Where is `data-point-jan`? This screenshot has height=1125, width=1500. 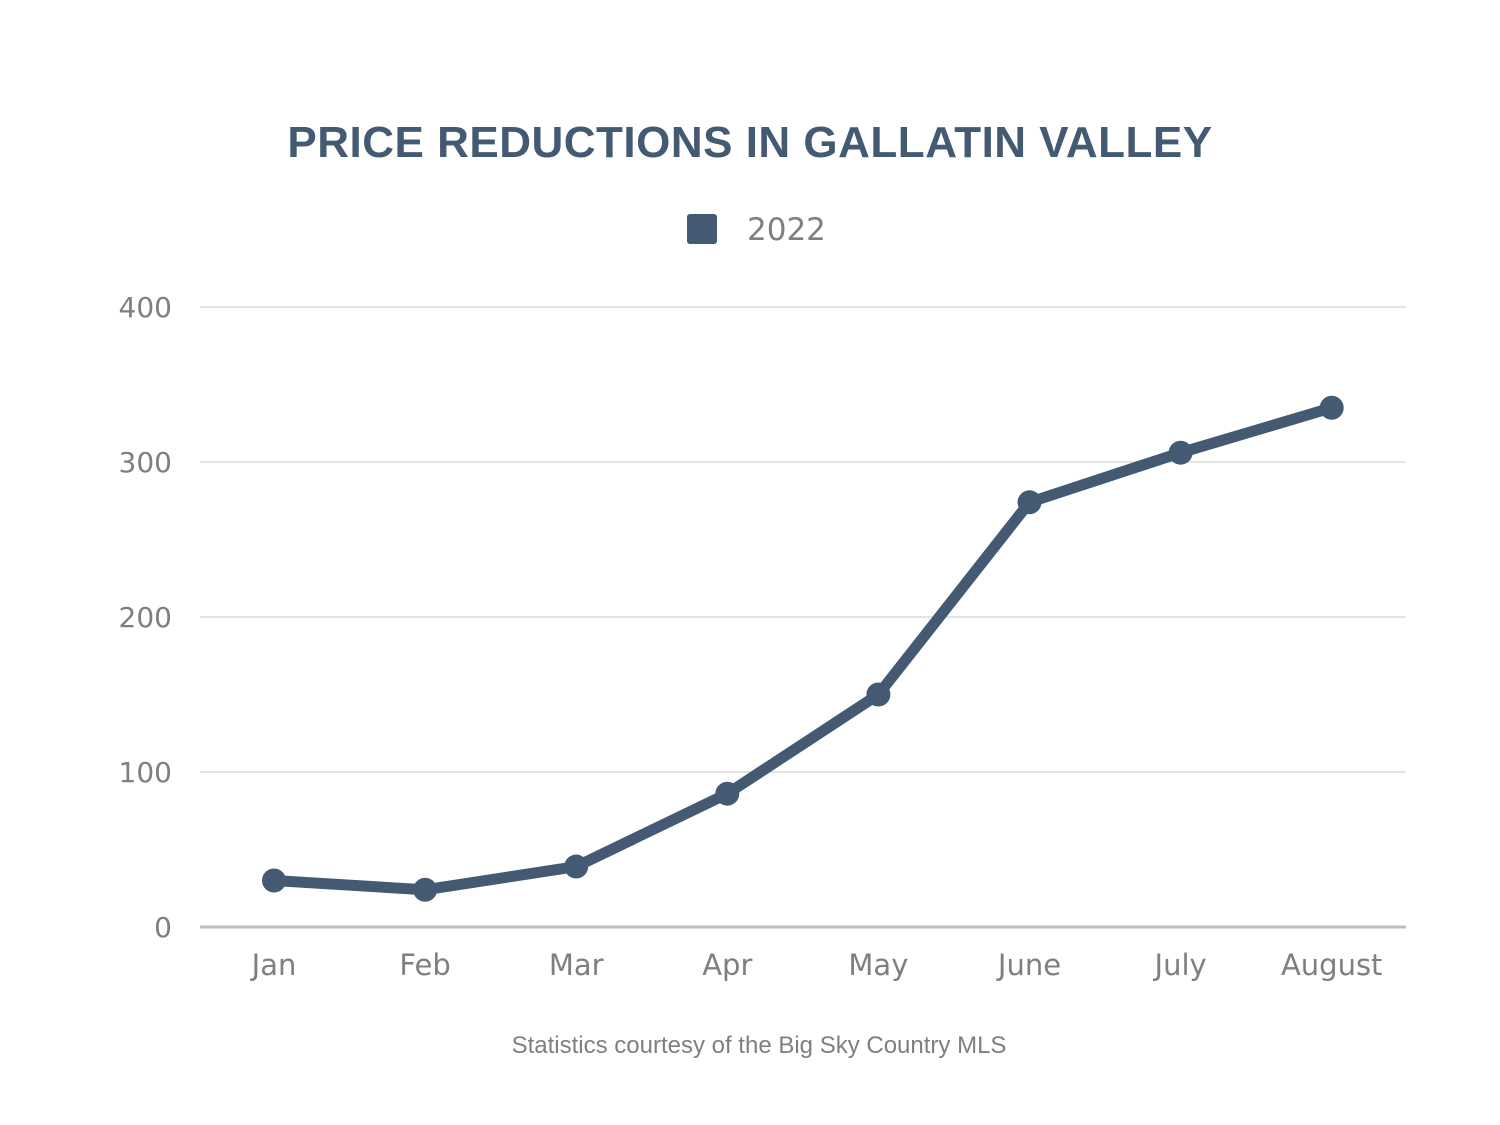 data-point-jan is located at coordinates (274, 880).